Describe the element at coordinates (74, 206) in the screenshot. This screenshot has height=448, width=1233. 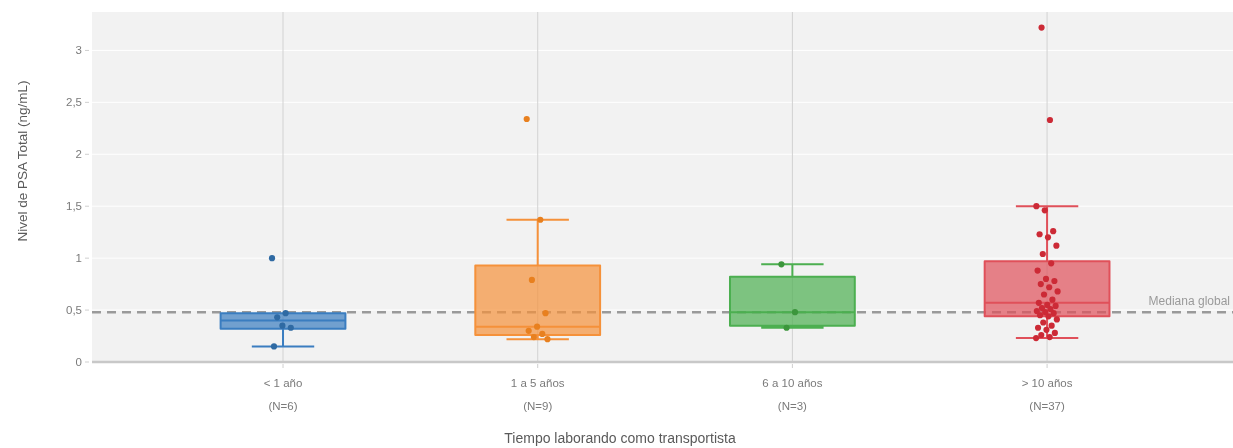
I see `y-tick-label: 1,5` at that location.